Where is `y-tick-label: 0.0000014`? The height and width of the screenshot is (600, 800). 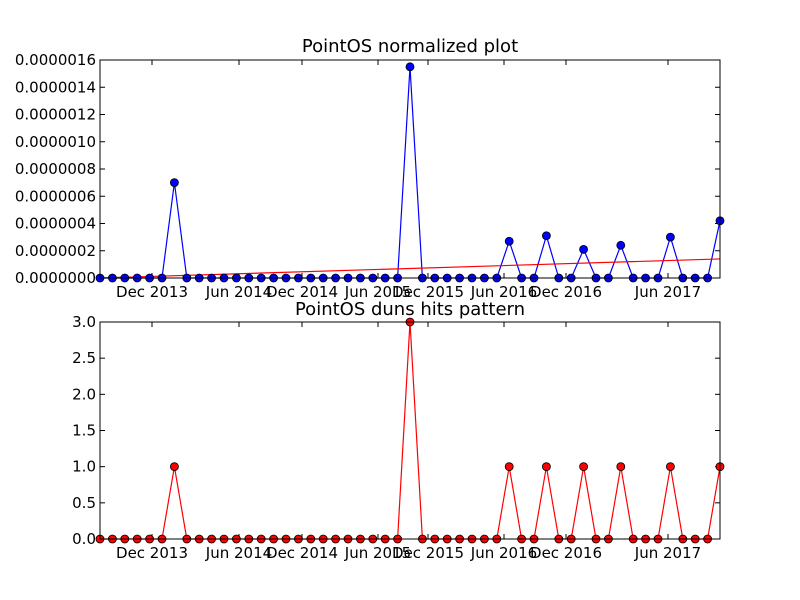 y-tick-label: 0.0000014 is located at coordinates (55, 87).